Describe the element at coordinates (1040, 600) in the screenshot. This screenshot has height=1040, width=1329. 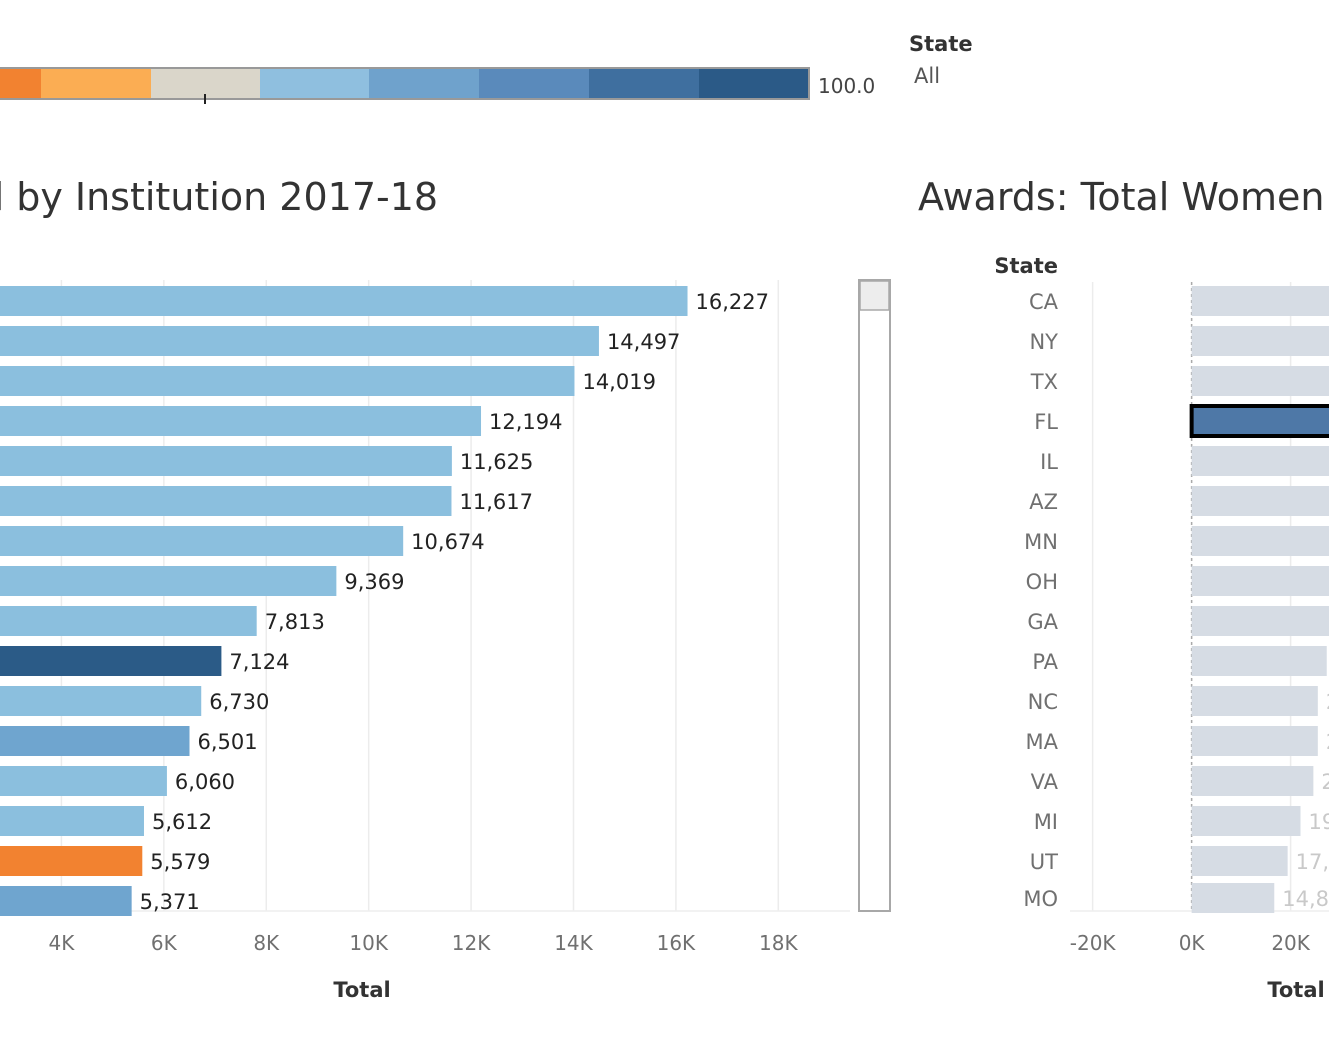
I see `state-labels: CA NY TX FL IL AZ MN OH GA PA NC MA VA MI UT MO` at that location.